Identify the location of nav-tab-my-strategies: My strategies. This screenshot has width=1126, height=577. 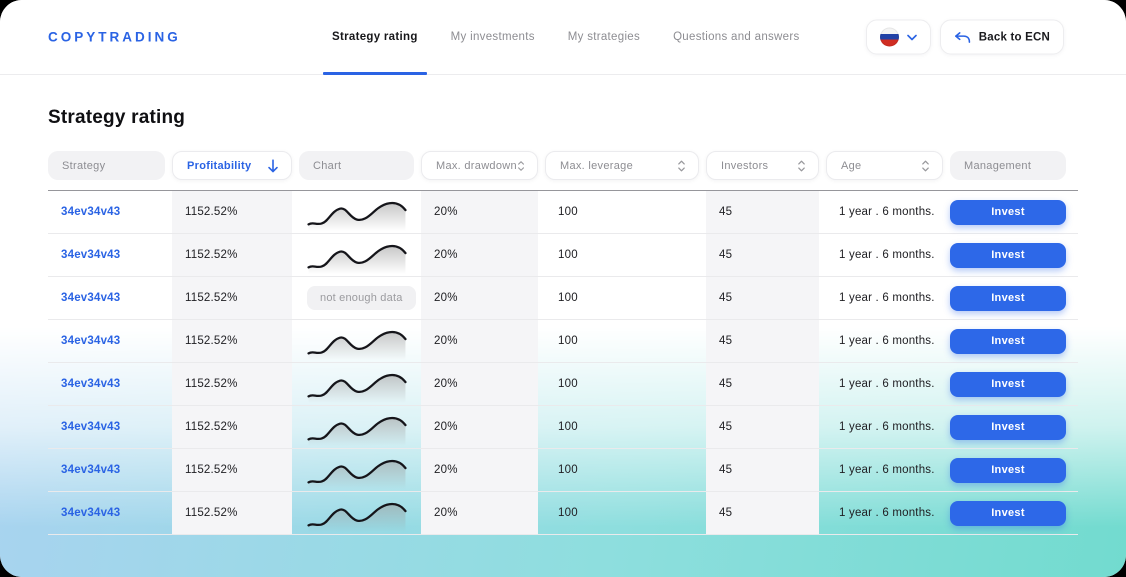
(604, 37).